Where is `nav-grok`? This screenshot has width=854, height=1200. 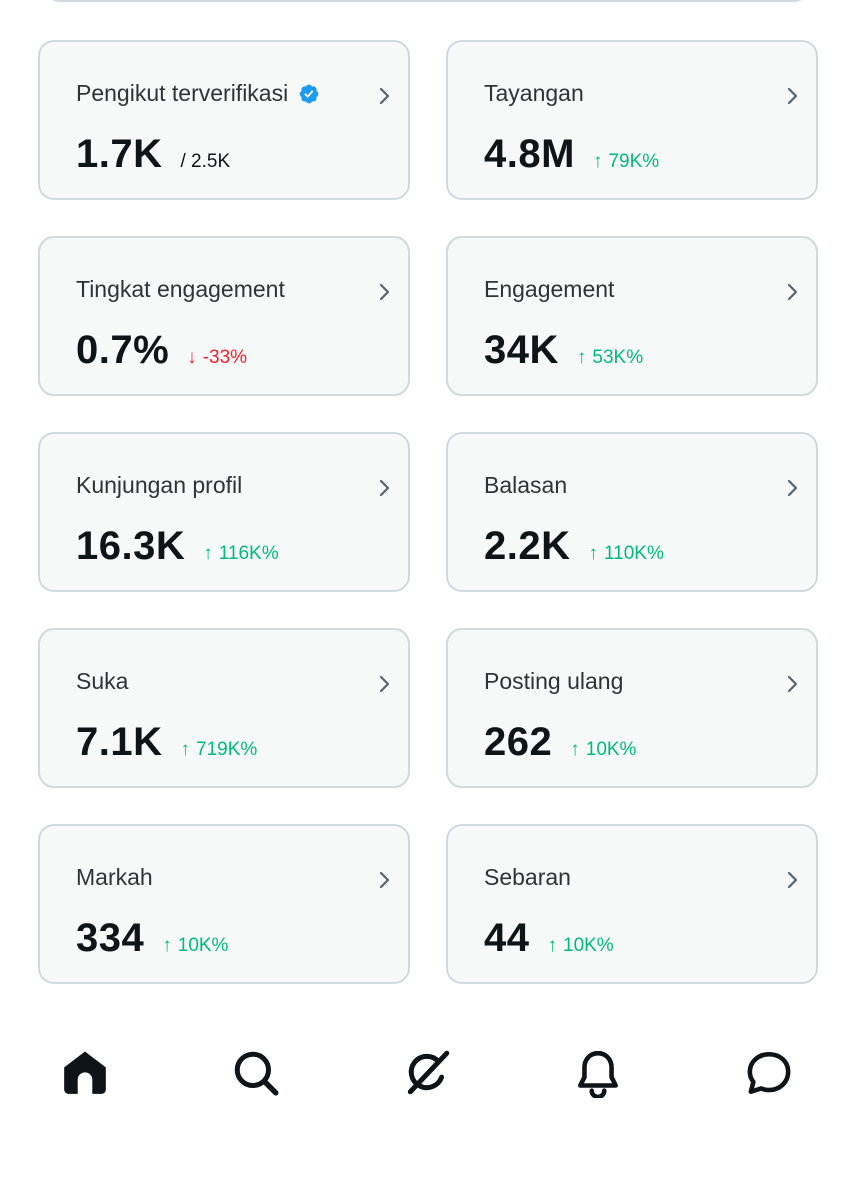 nav-grok is located at coordinates (427, 1073).